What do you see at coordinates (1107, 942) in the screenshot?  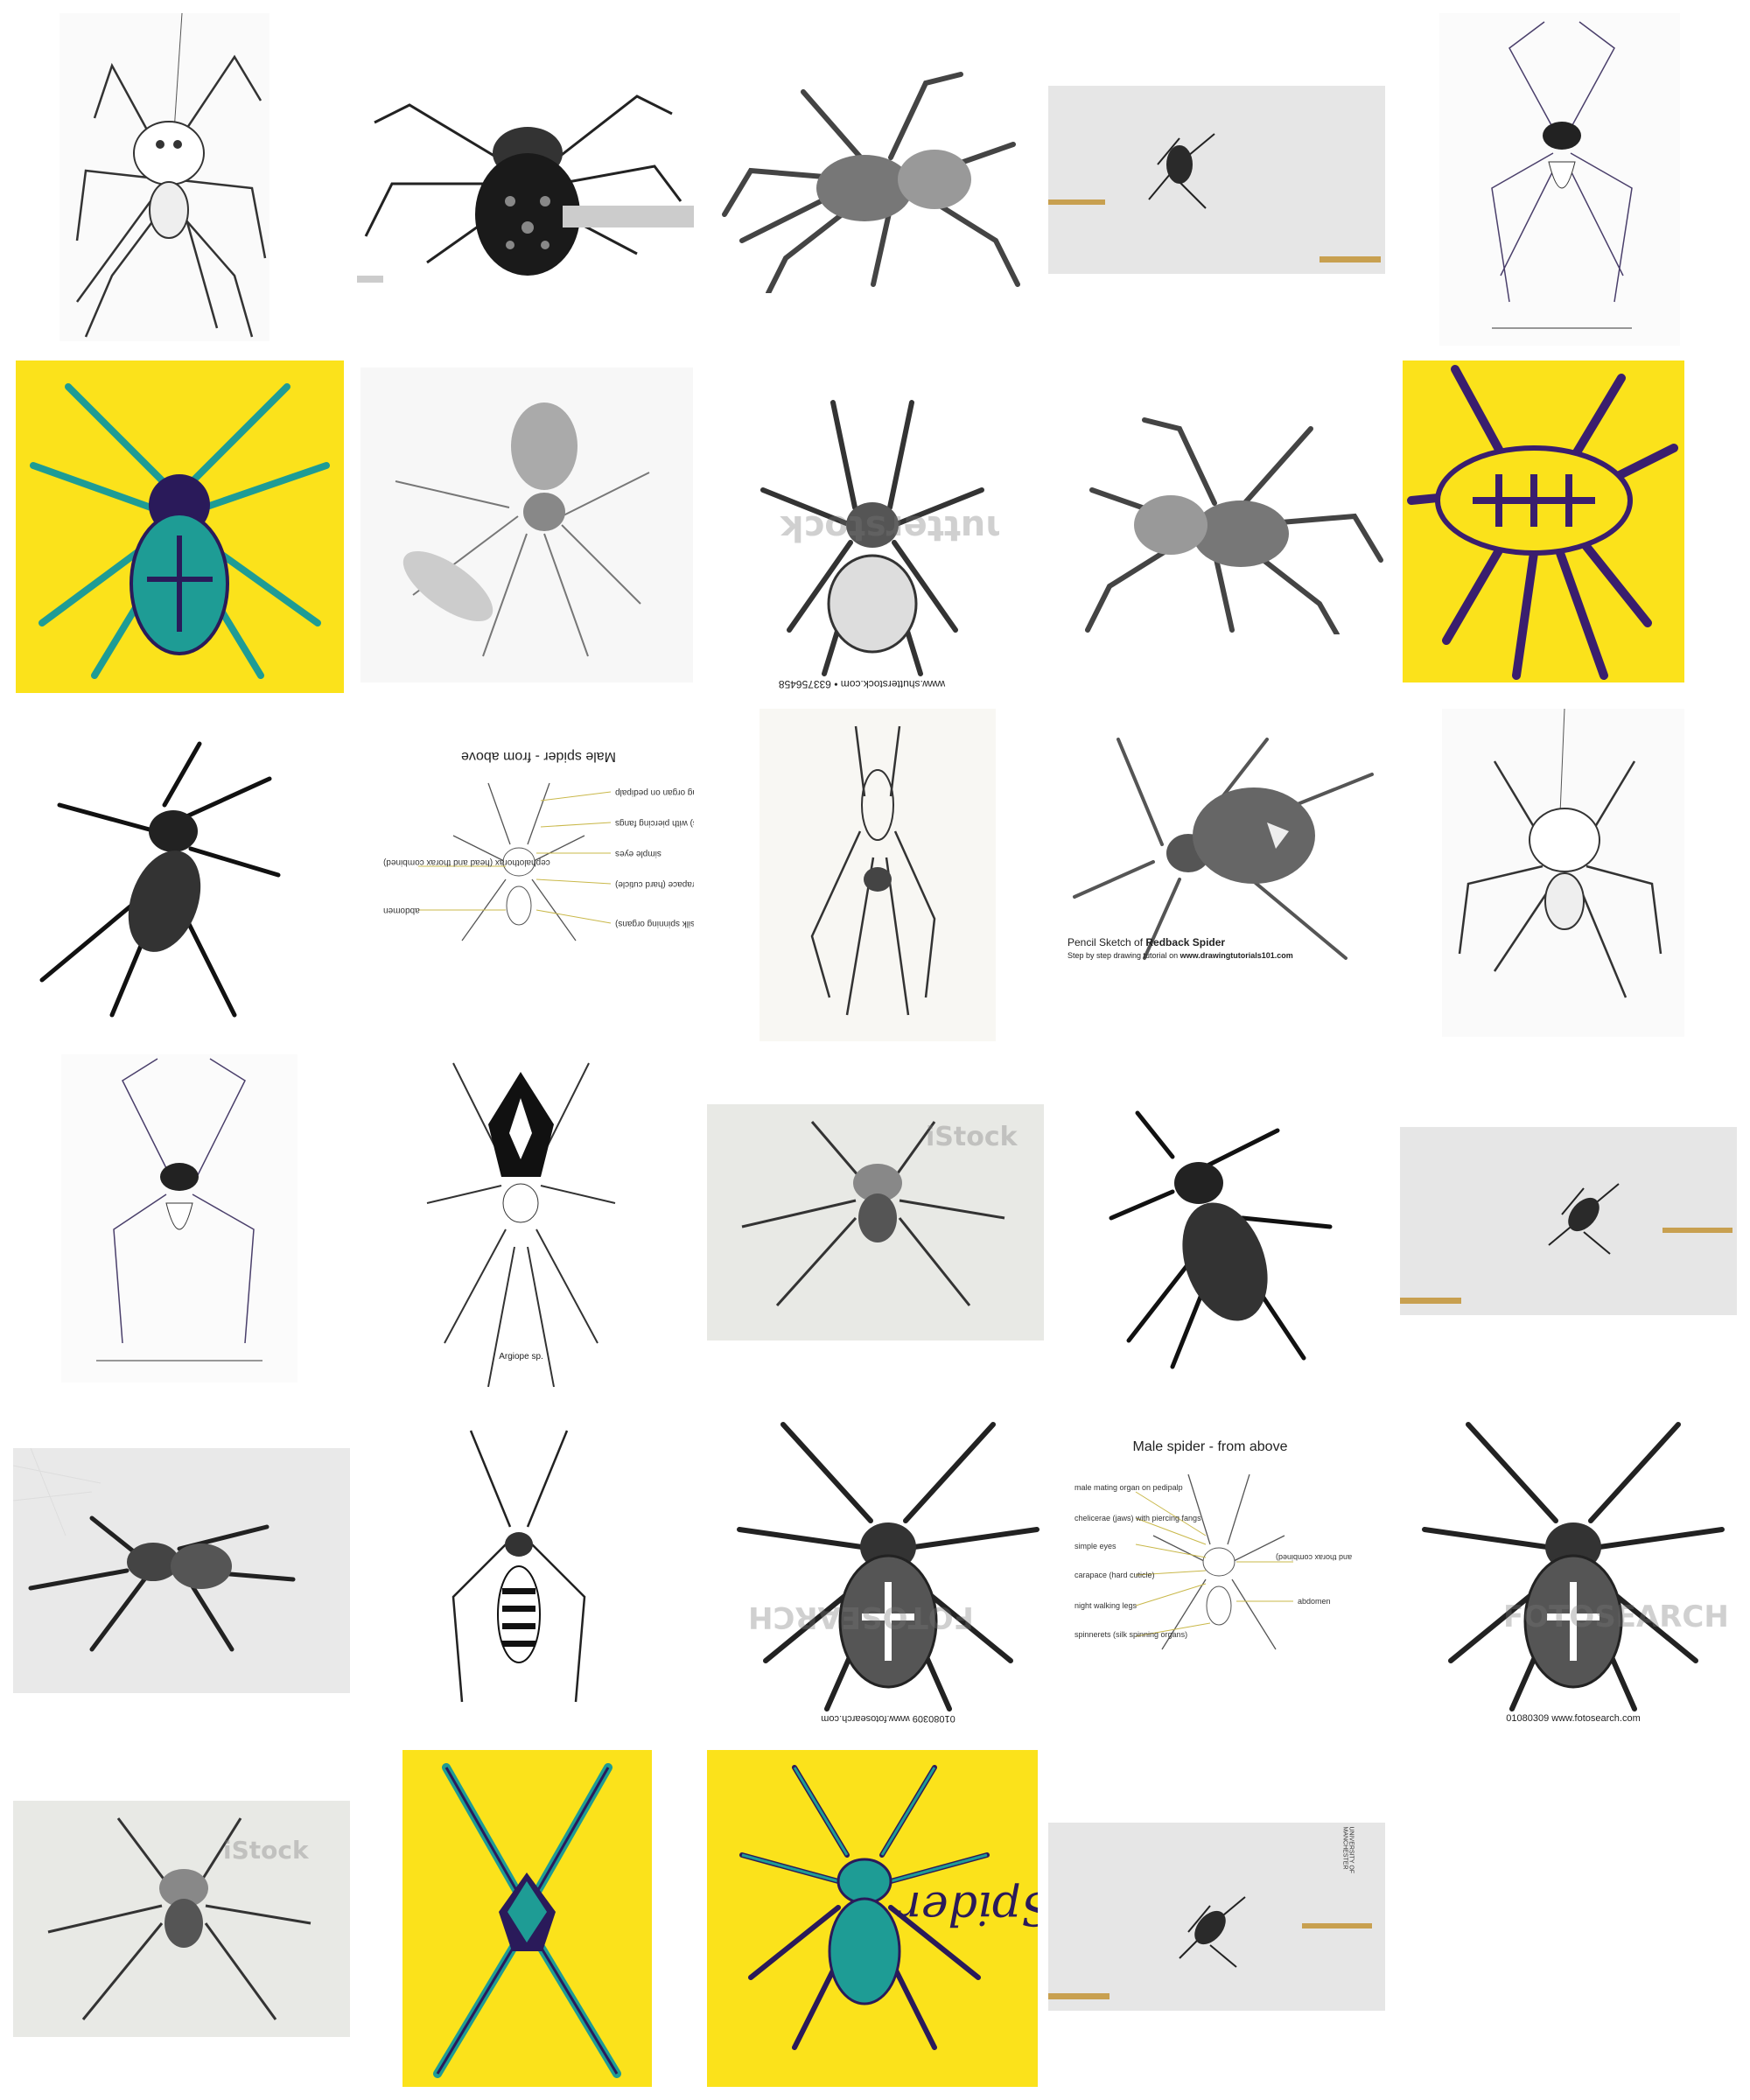 I see `redback-caption-prefix: Pencil Sketch of` at bounding box center [1107, 942].